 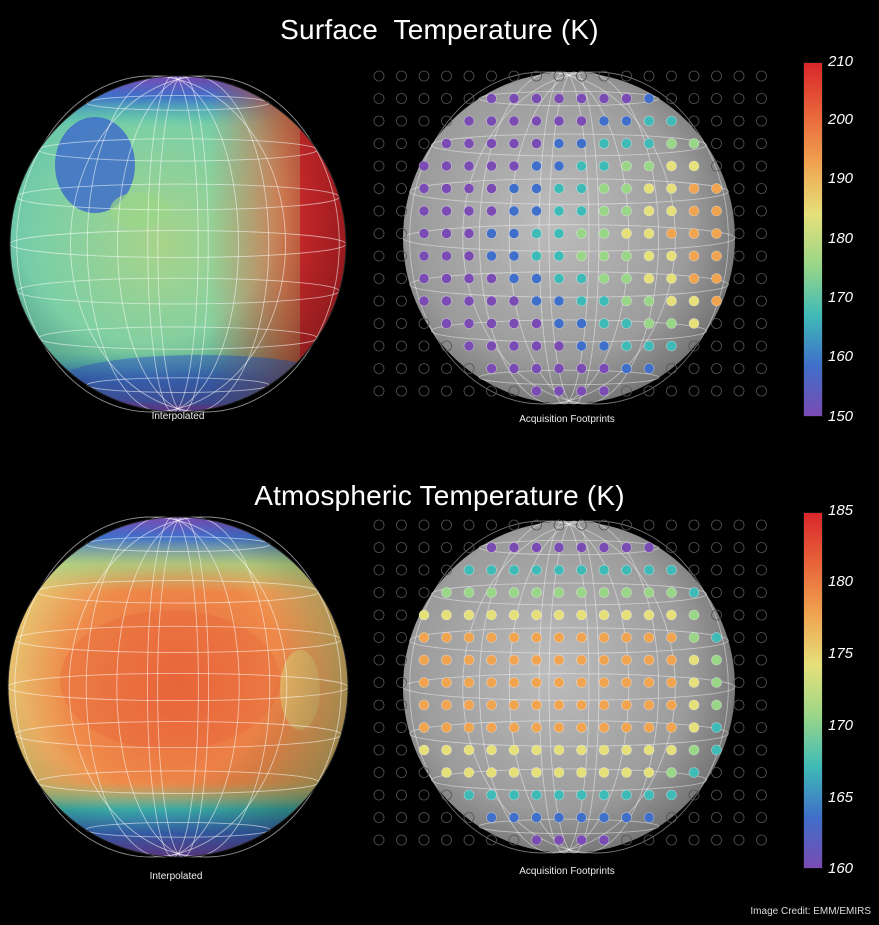 What do you see at coordinates (841, 297) in the screenshot?
I see `surface-cb-label-170: 170` at bounding box center [841, 297].